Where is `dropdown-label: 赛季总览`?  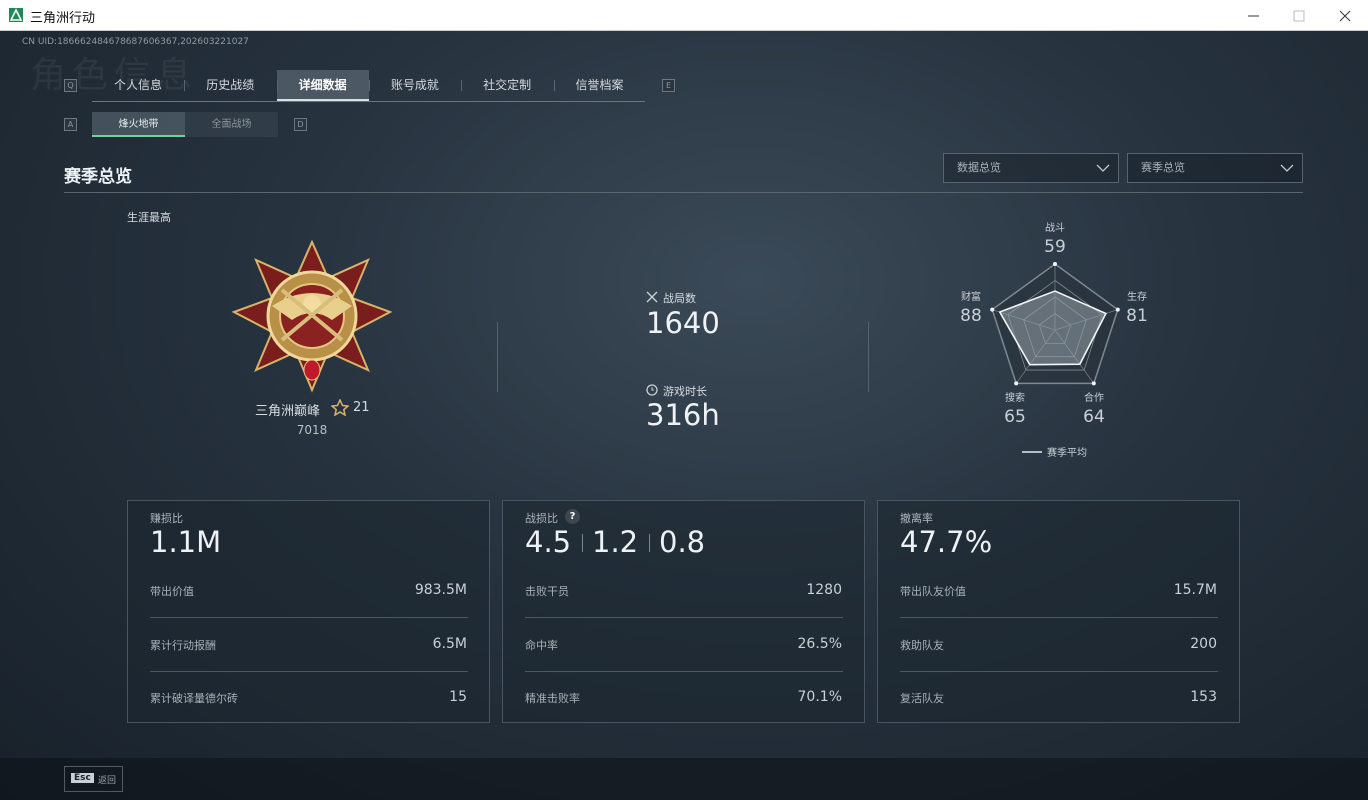
dropdown-label: 赛季总览 is located at coordinates (1163, 167).